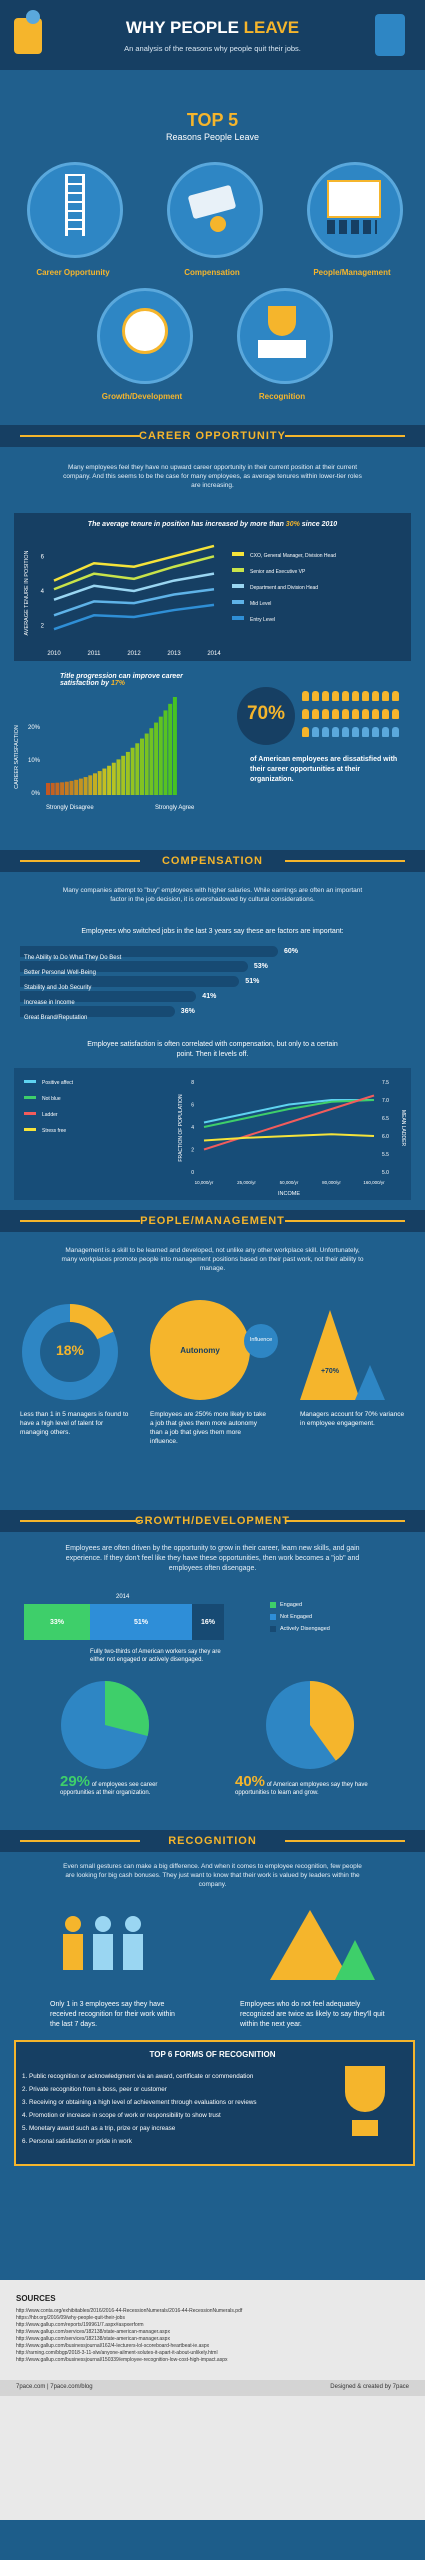  I want to click on tenure-legend-label: Entry Level, so click(262, 620).